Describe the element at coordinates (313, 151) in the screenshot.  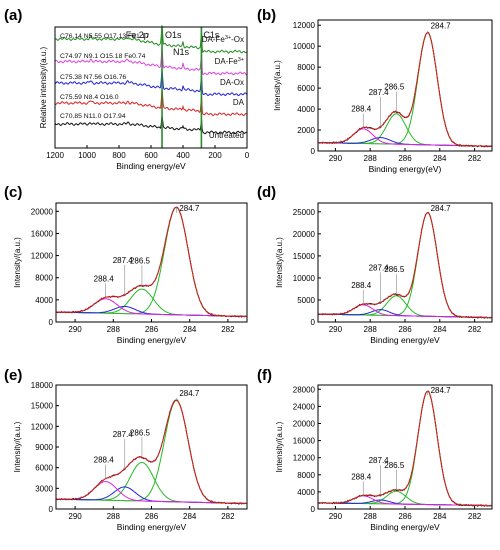
I see `y-tick-label-b-0: 0` at that location.